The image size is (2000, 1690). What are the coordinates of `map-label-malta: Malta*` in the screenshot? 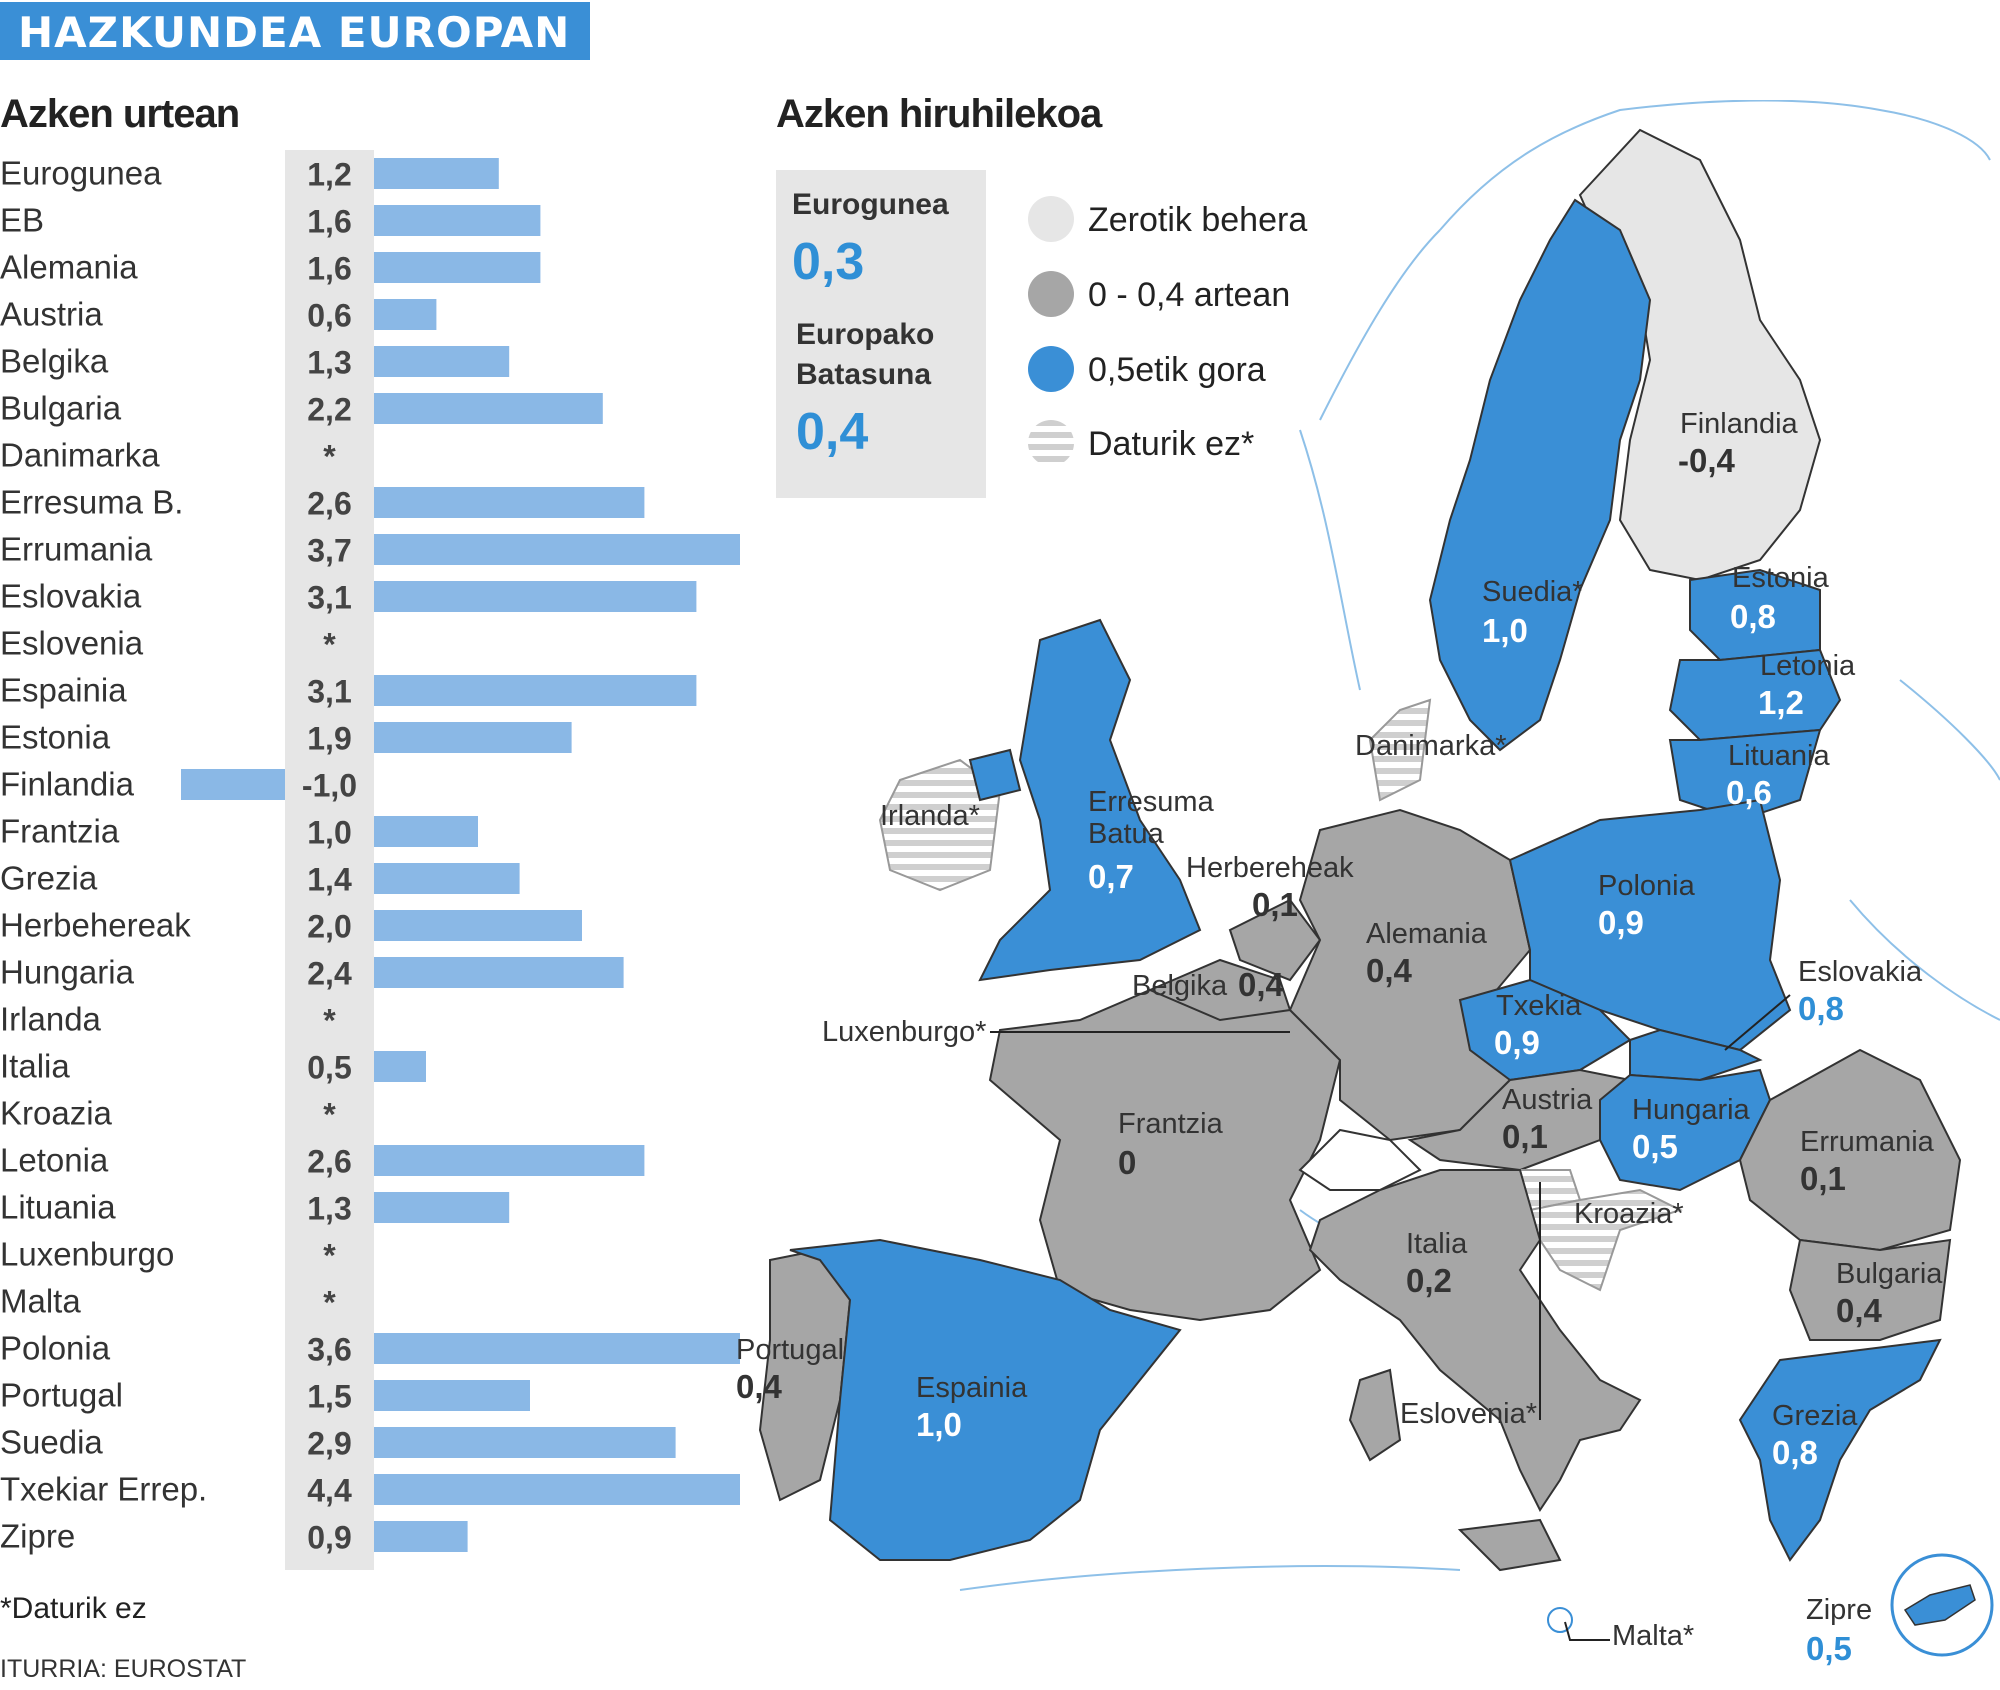 It's located at (1653, 1636).